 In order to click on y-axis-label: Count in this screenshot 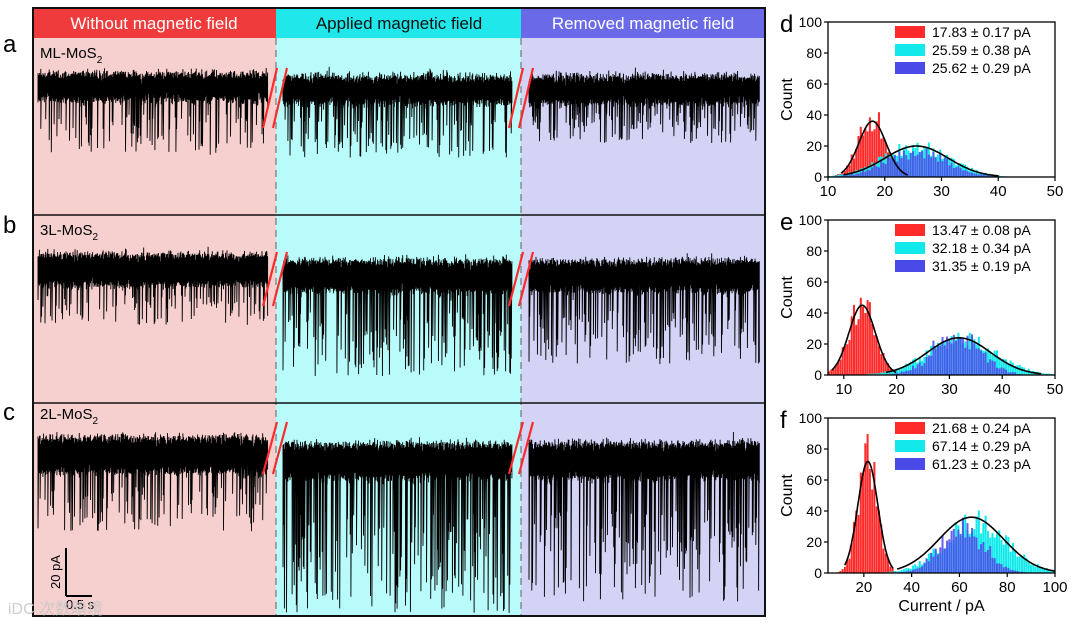, I will do `click(787, 495)`.